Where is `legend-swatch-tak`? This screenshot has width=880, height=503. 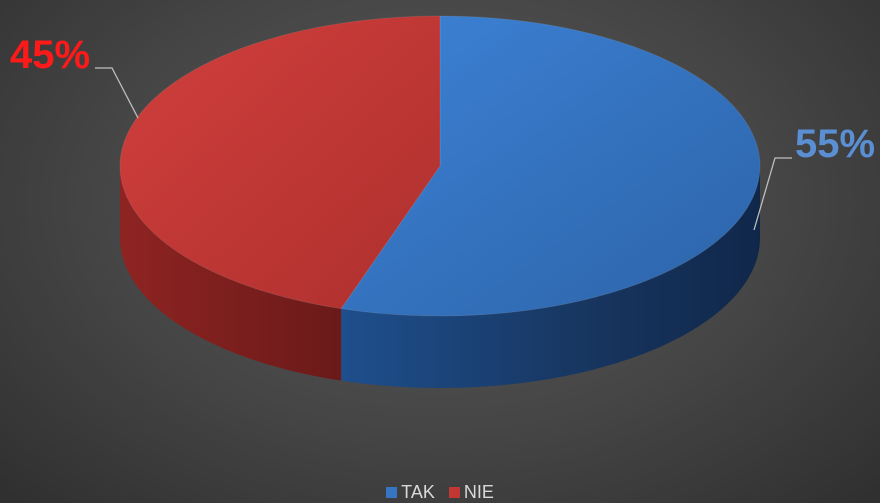
legend-swatch-tak is located at coordinates (392, 492).